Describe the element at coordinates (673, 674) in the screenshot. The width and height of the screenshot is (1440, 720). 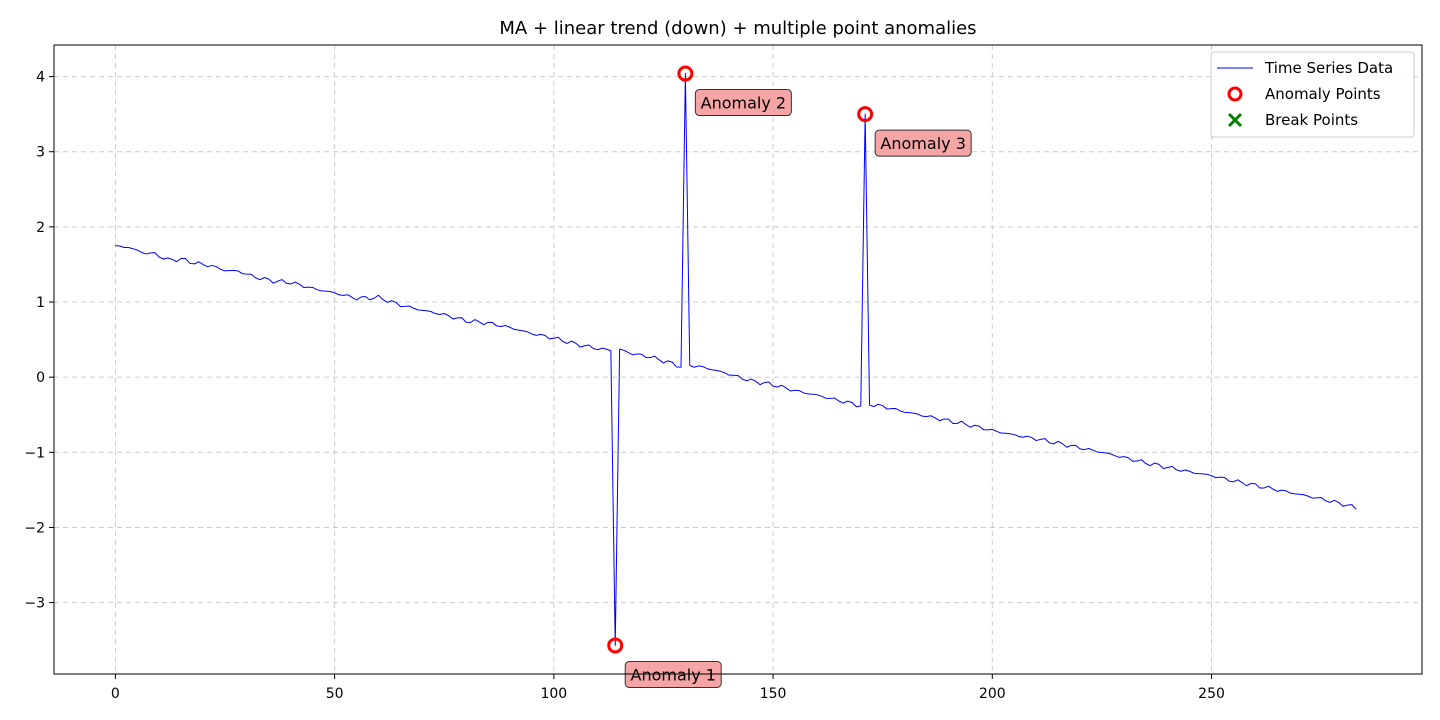
I see `anomaly-label: Anomaly 1` at that location.